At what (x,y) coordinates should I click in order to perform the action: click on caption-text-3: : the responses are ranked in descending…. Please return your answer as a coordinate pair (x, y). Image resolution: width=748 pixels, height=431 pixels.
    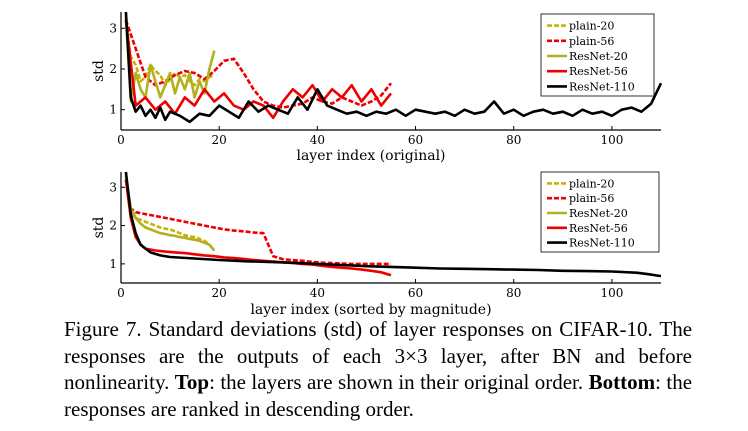
    Looking at the image, I should click on (378, 395).